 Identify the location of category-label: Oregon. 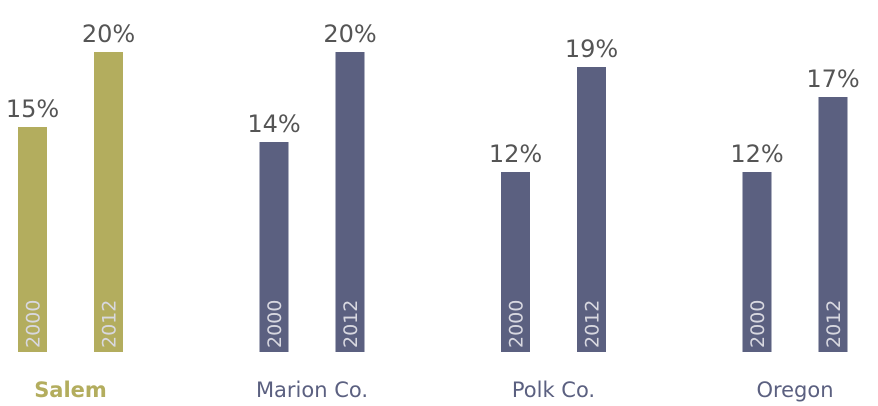
(794, 390).